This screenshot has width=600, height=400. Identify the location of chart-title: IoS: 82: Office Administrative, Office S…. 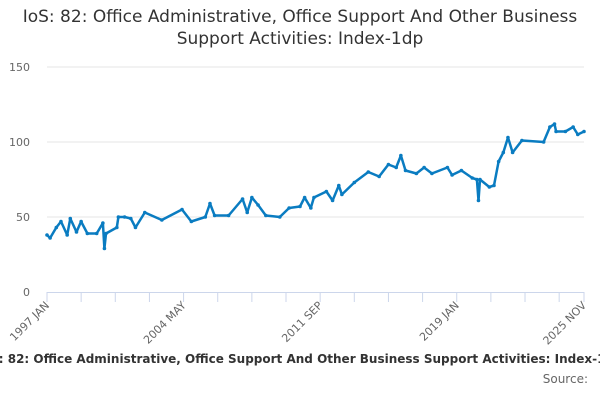
(300, 28).